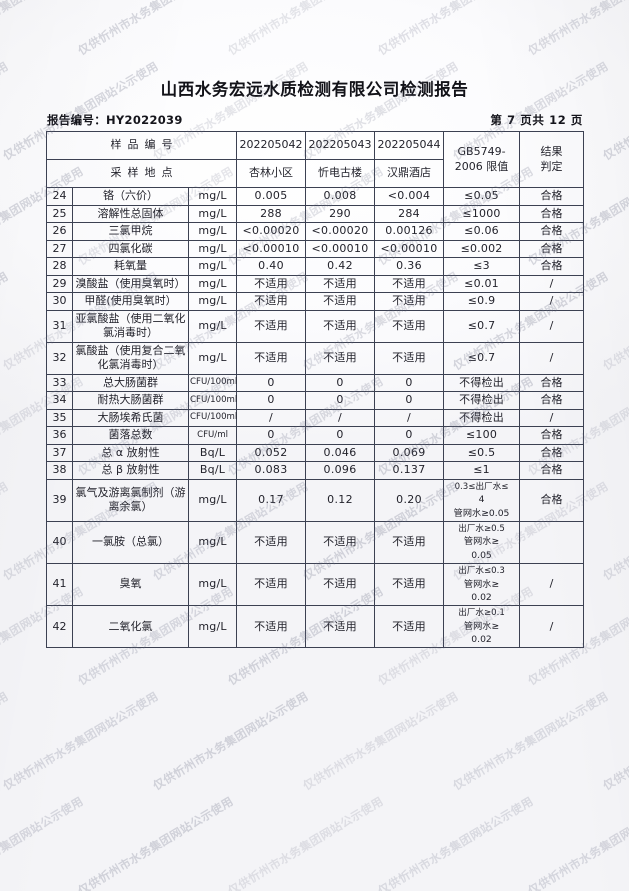 The image size is (629, 891). What do you see at coordinates (482, 231) in the screenshot?
I see `cell-limit-value: ≤0.06` at bounding box center [482, 231].